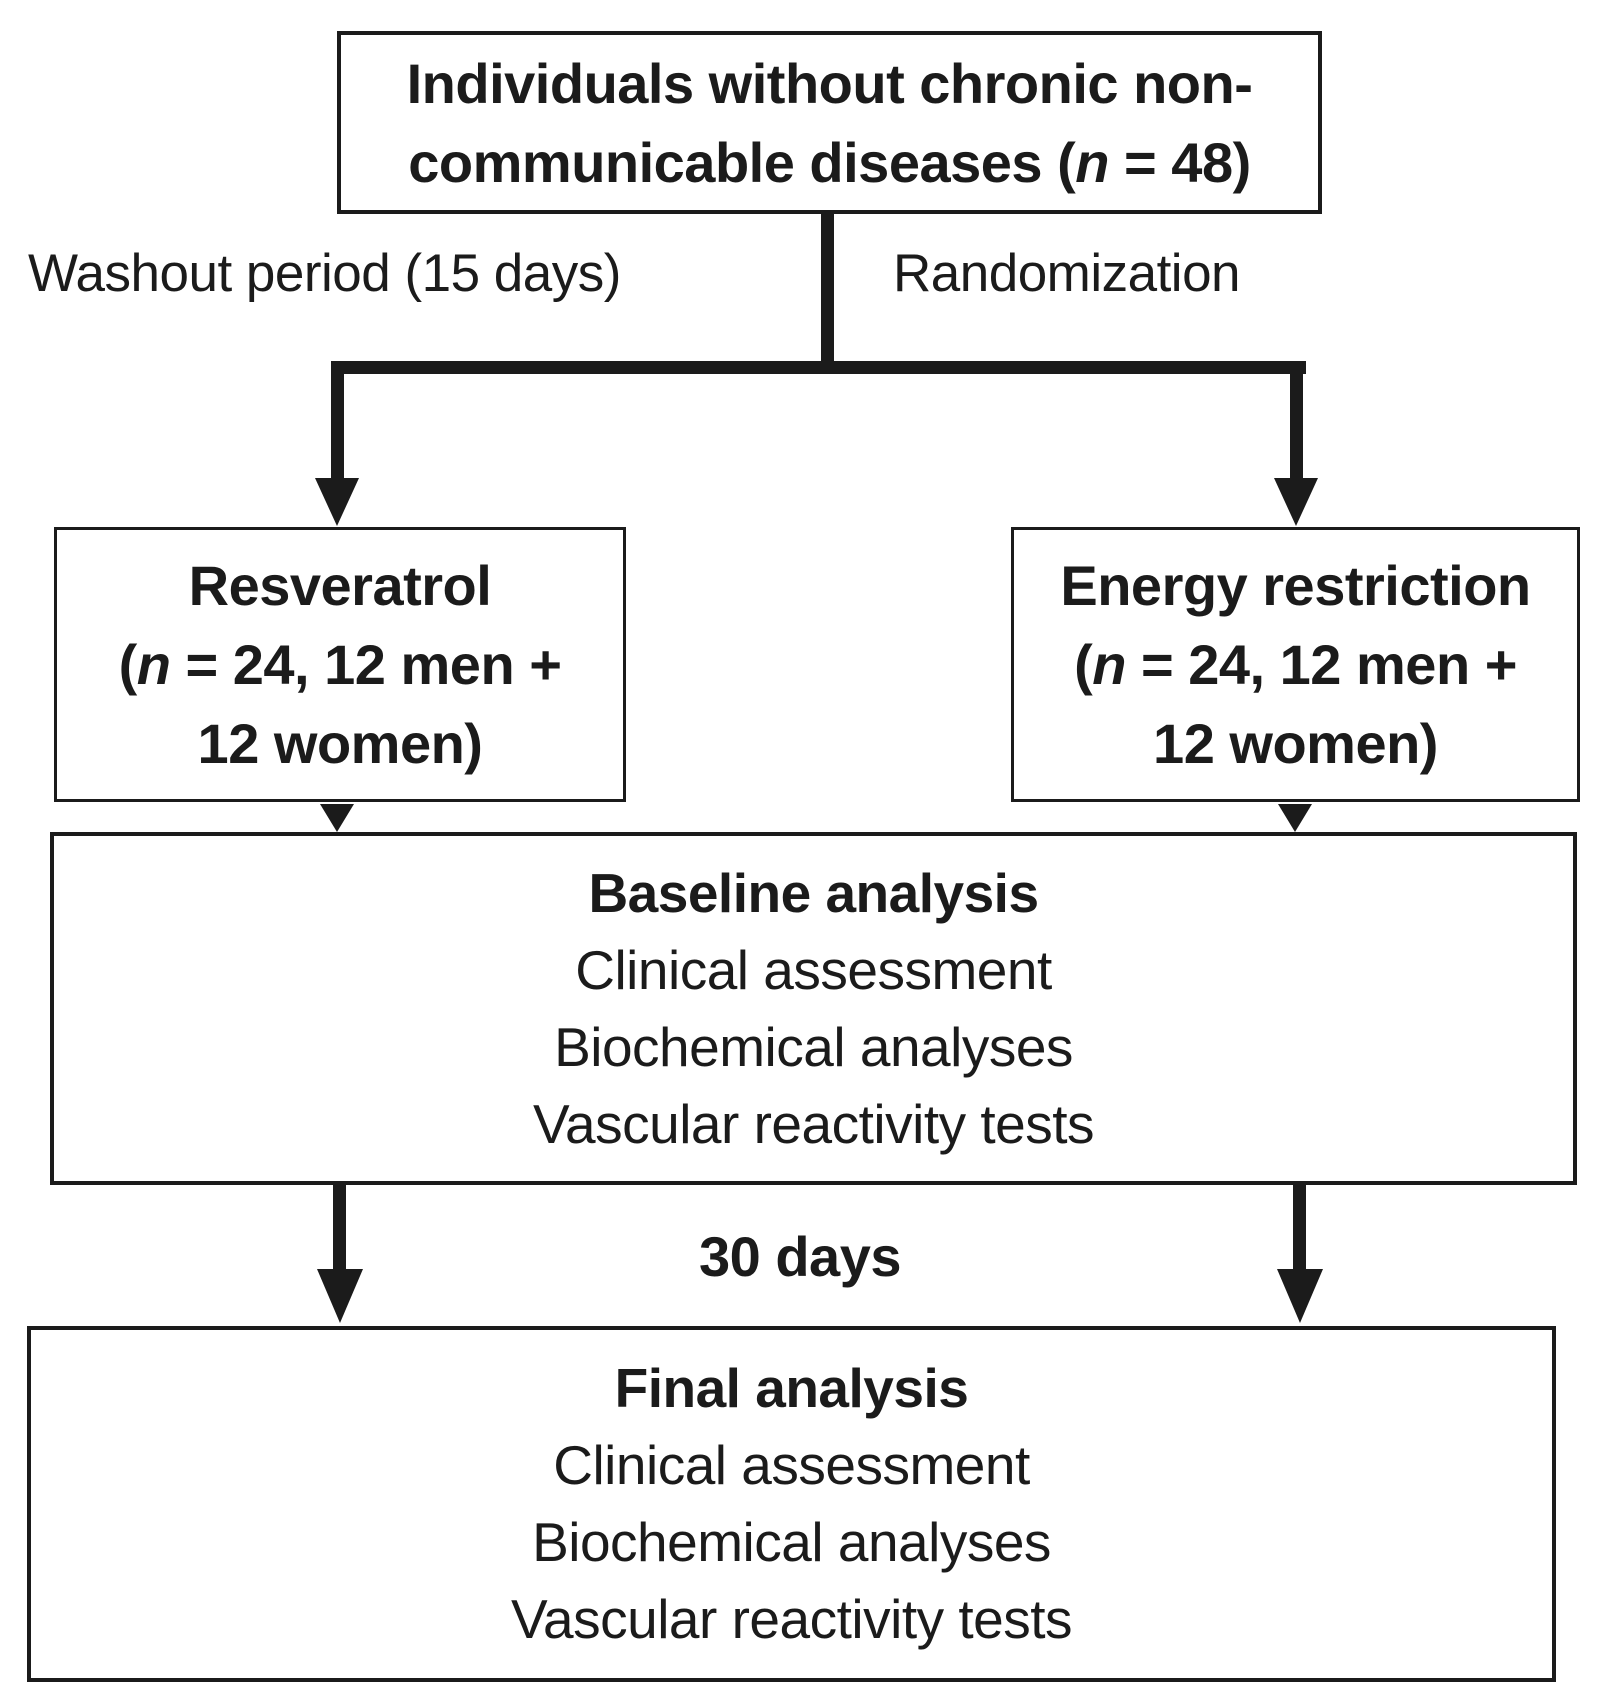 Image resolution: width=1604 pixels, height=1706 pixels. I want to click on final-item-vascular: Vascular reactivity tests, so click(791, 1619).